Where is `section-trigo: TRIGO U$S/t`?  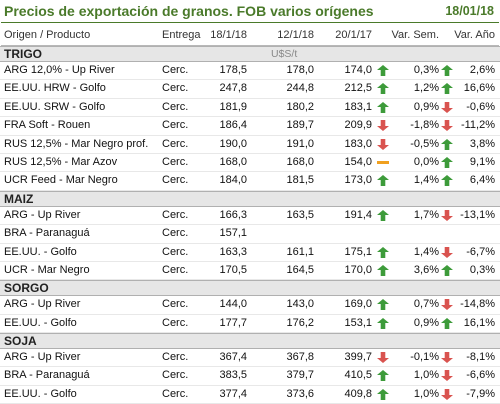 section-trigo: TRIGO U$S/t is located at coordinates (250, 54).